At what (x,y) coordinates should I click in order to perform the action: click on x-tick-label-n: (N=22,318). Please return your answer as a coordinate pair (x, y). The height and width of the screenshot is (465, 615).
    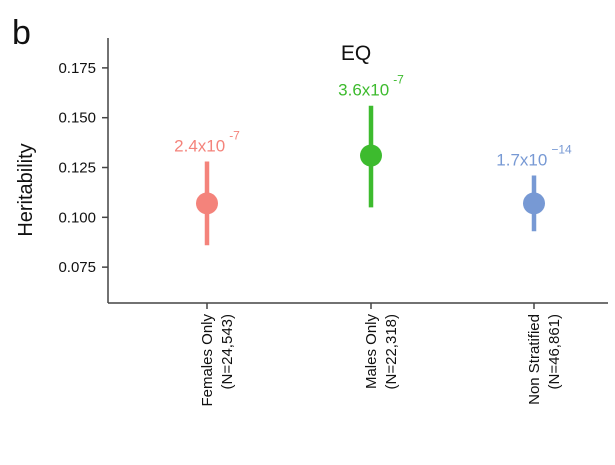
    Looking at the image, I should click on (391, 351).